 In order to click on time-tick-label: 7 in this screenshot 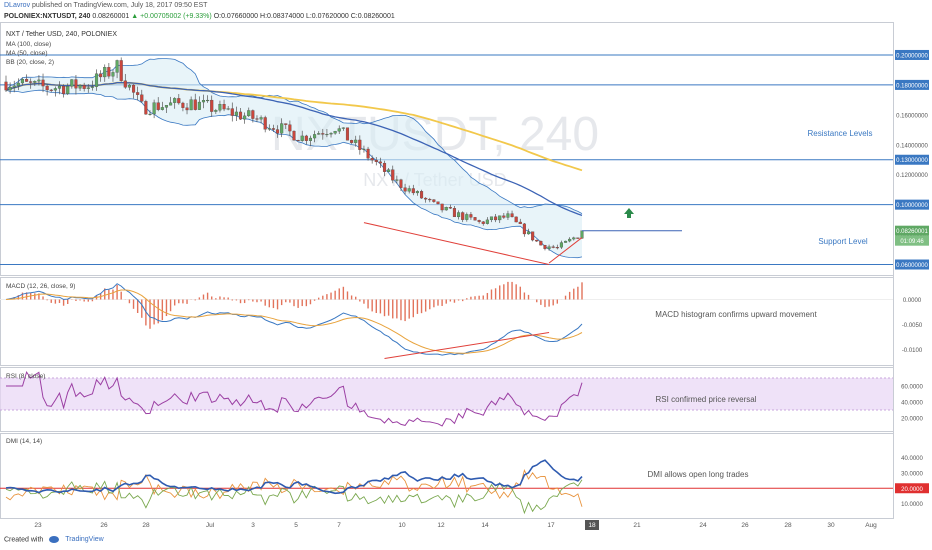, I will do `click(339, 525)`.